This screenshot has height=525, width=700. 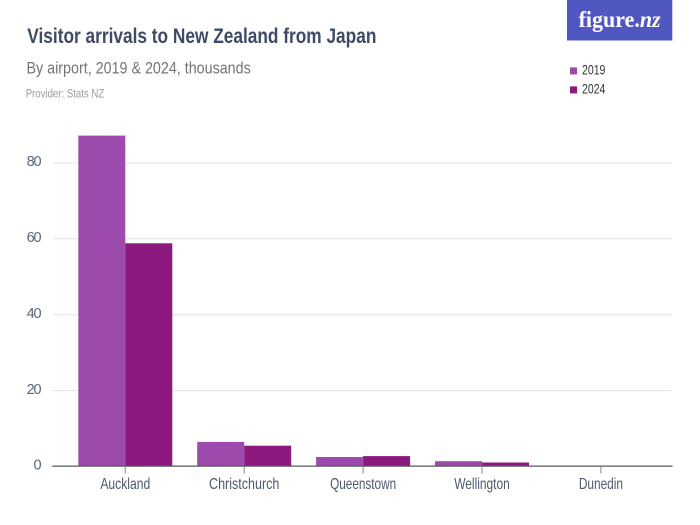 What do you see at coordinates (620, 20) in the screenshot?
I see `svg-text: figure.nz` at bounding box center [620, 20].